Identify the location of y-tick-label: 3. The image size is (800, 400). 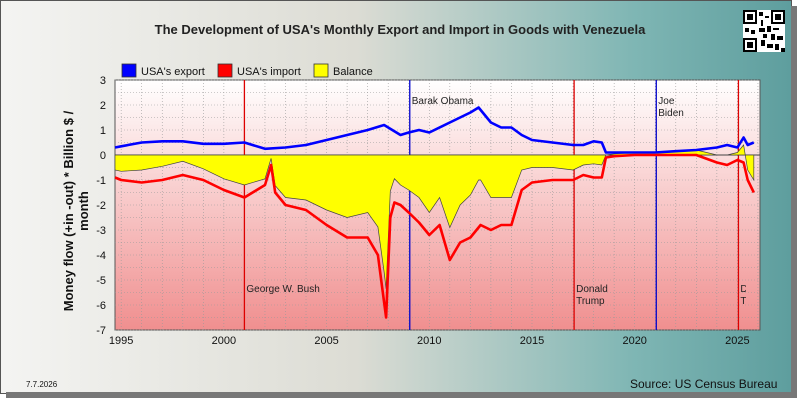
(103, 81).